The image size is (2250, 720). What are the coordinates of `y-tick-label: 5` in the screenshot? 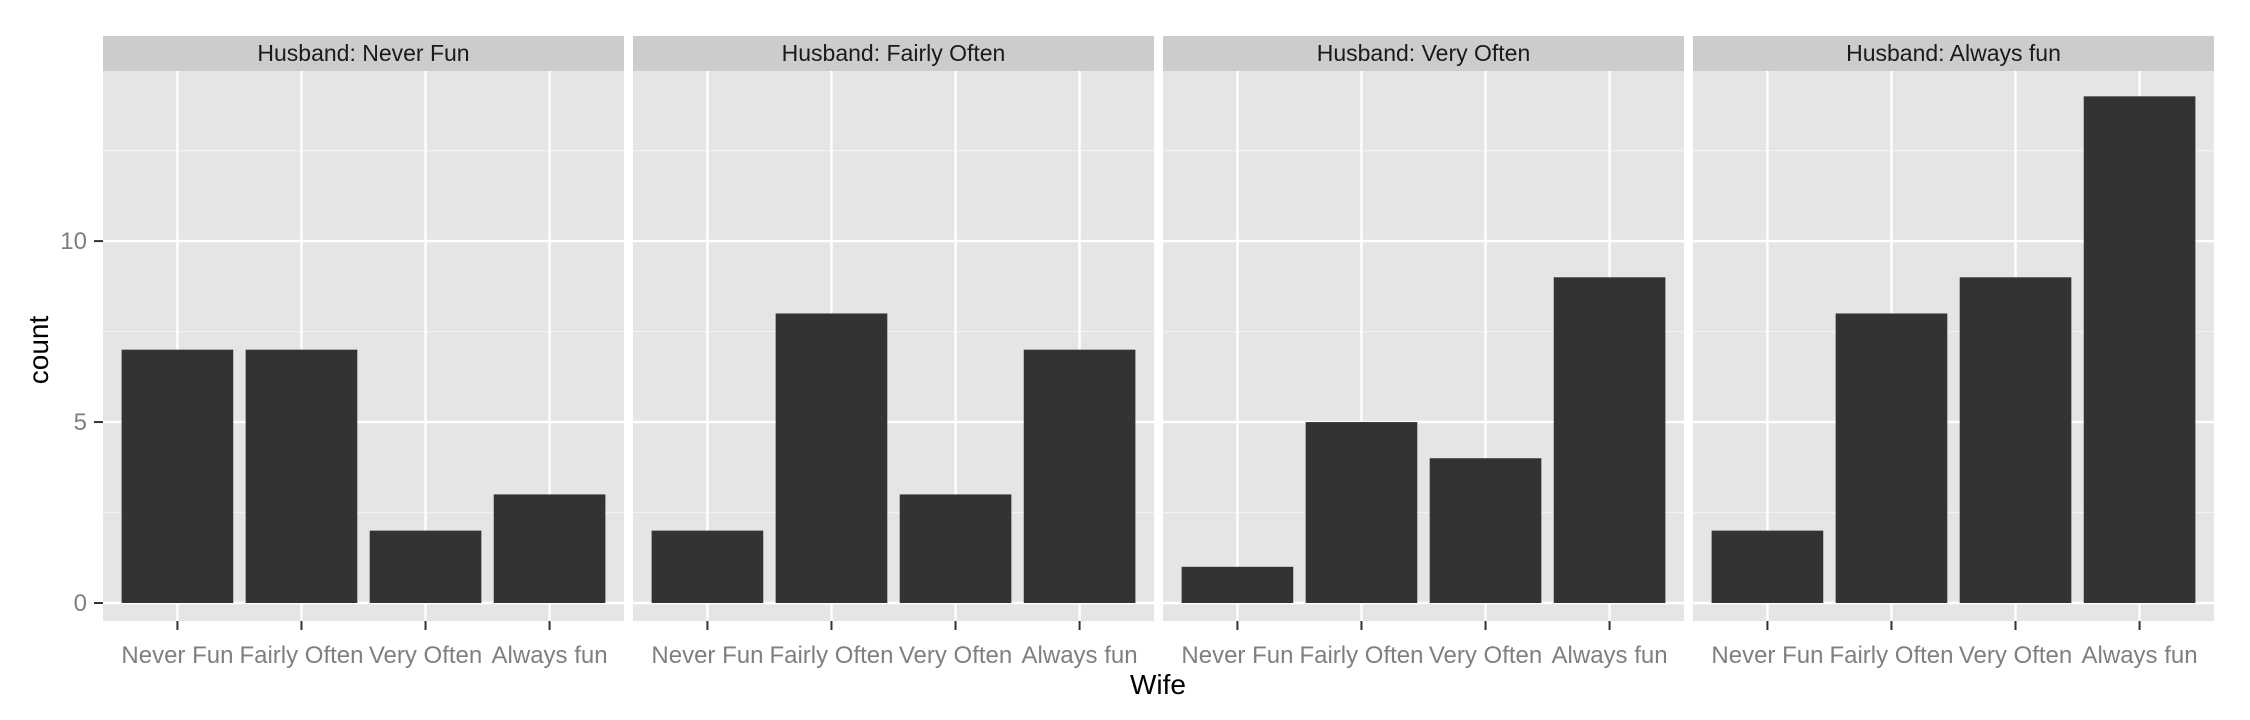 It's located at (80, 422).